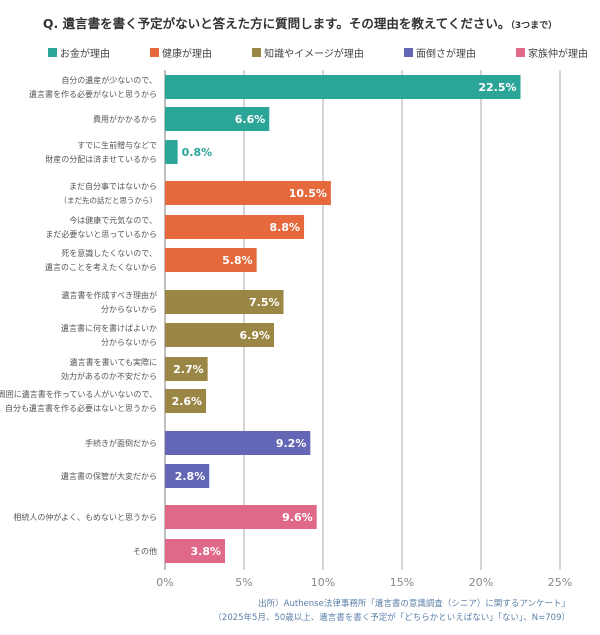 The image size is (600, 635). What do you see at coordinates (164, 582) in the screenshot?
I see `x-tick-label: 0%` at bounding box center [164, 582].